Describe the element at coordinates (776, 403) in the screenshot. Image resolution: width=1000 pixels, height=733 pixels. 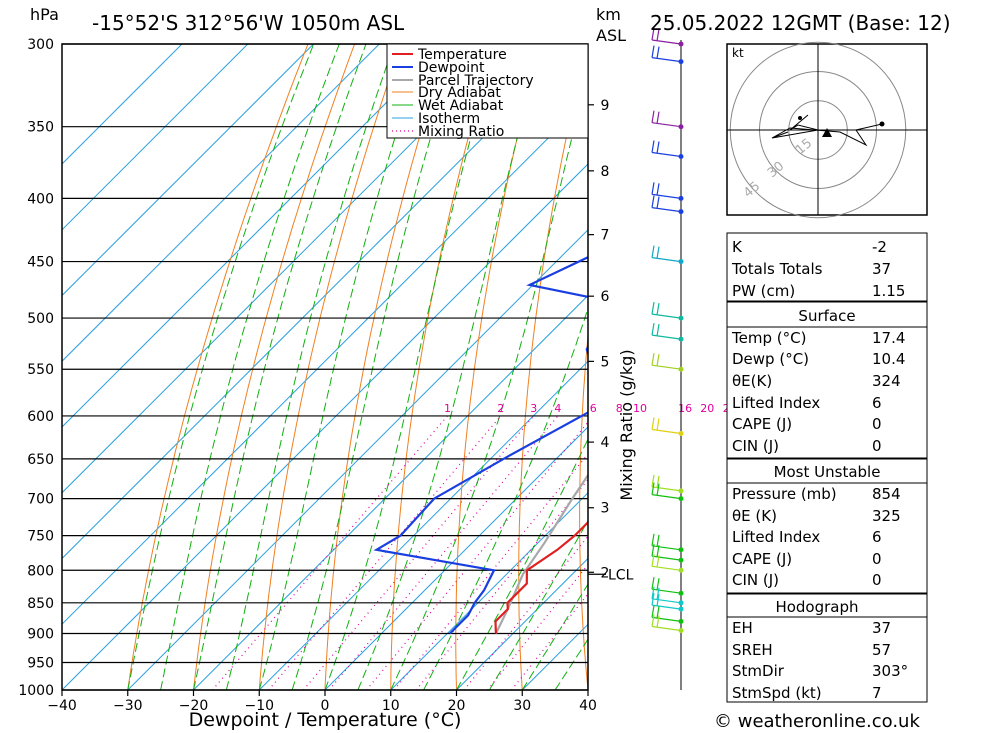
I see `surface-lifted-index-label: Lifted Index` at that location.